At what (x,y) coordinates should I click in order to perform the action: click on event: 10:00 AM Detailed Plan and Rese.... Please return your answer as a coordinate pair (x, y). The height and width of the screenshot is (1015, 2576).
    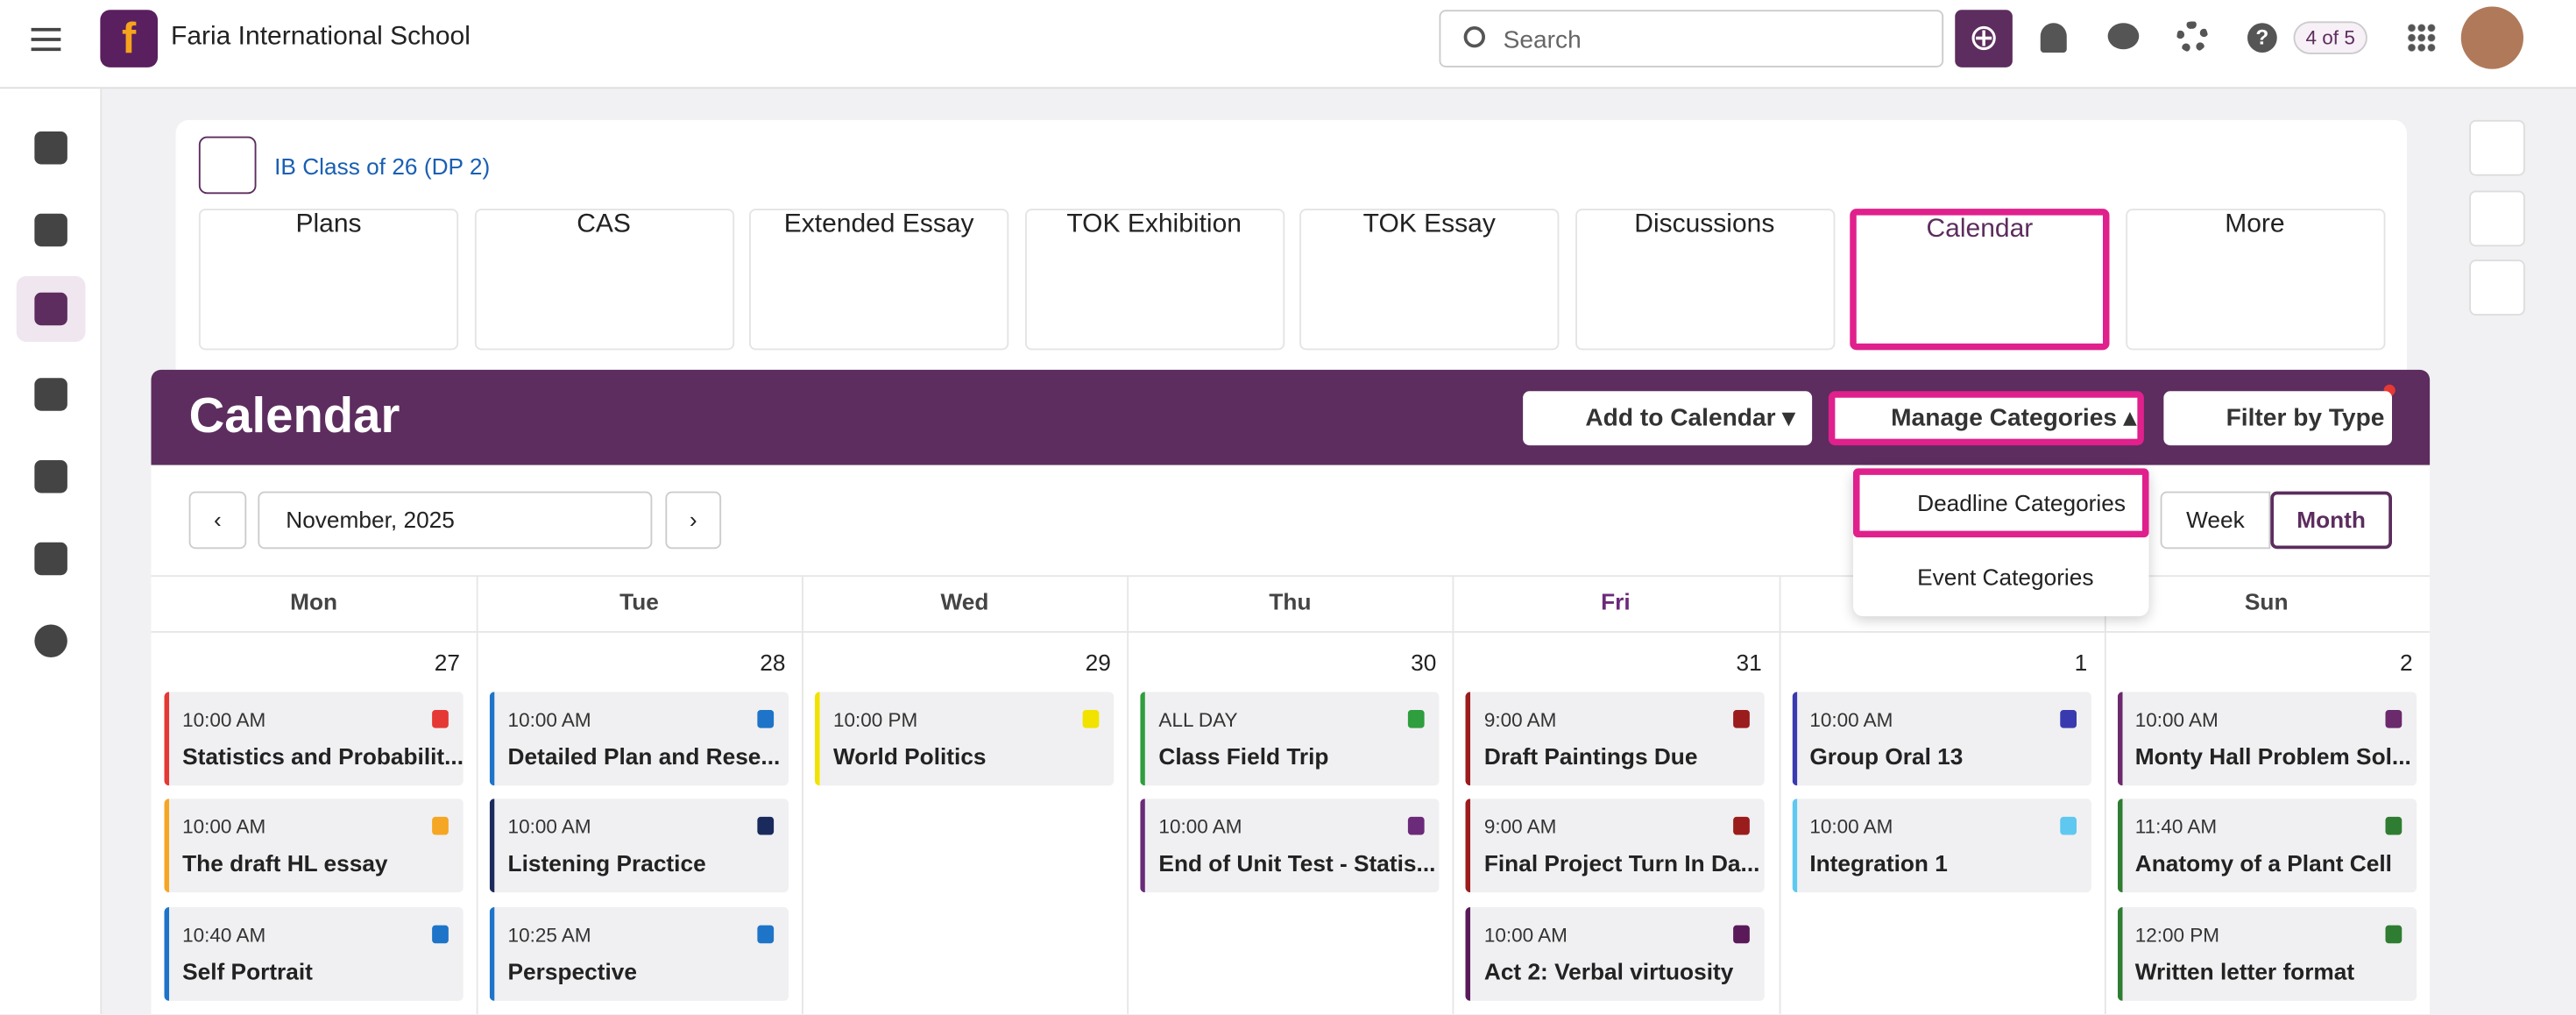
    Looking at the image, I should click on (639, 739).